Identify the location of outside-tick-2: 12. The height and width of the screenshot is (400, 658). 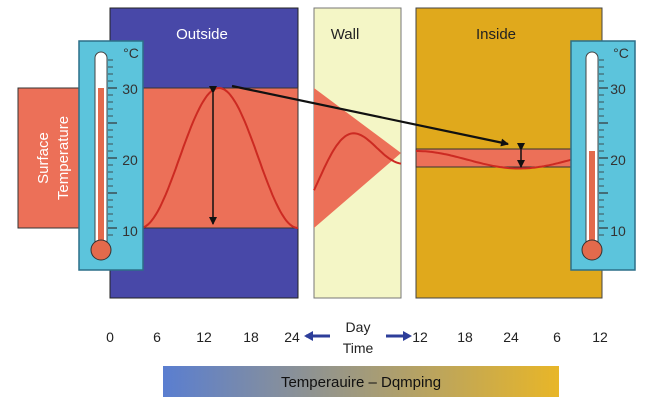
(204, 337).